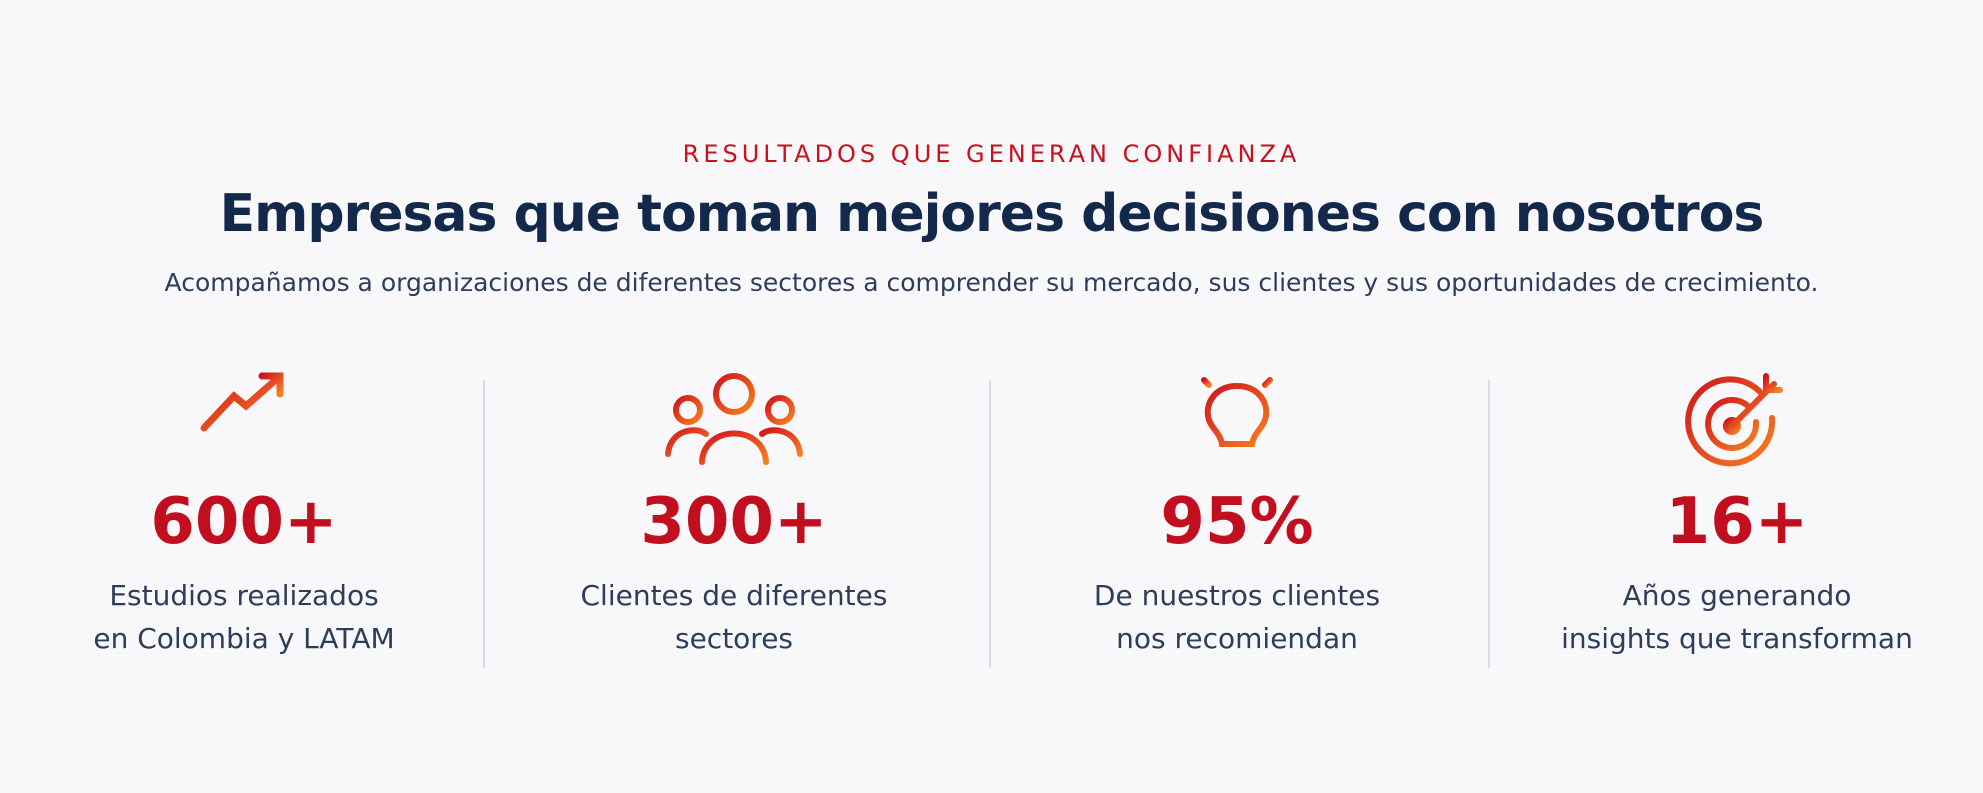 The image size is (1983, 793). What do you see at coordinates (1237, 617) in the screenshot?
I see `stat-description: De nuestros clientes nos recomiendan` at bounding box center [1237, 617].